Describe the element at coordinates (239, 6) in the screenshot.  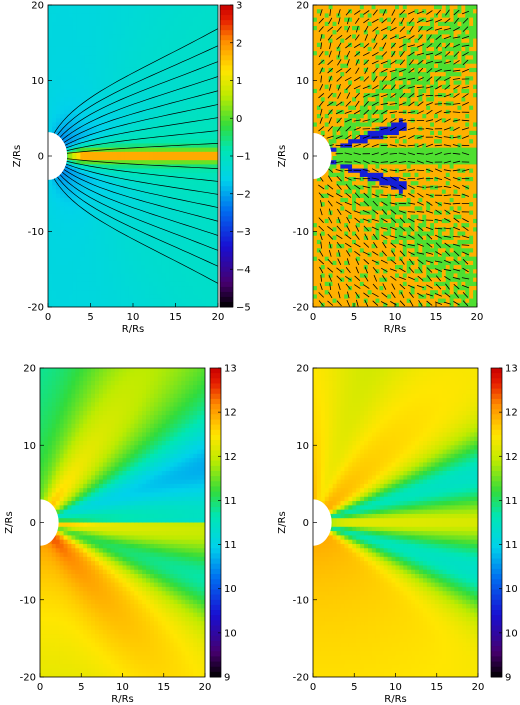
I see `colorbar-tick-label: 3` at that location.